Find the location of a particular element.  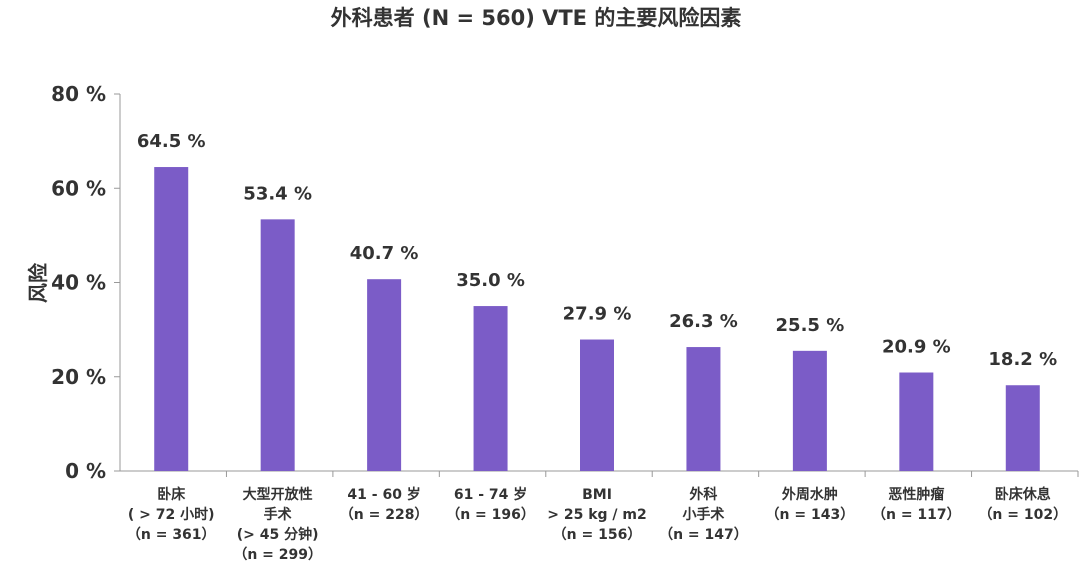

y-tick-label: 60 % is located at coordinates (78, 188).